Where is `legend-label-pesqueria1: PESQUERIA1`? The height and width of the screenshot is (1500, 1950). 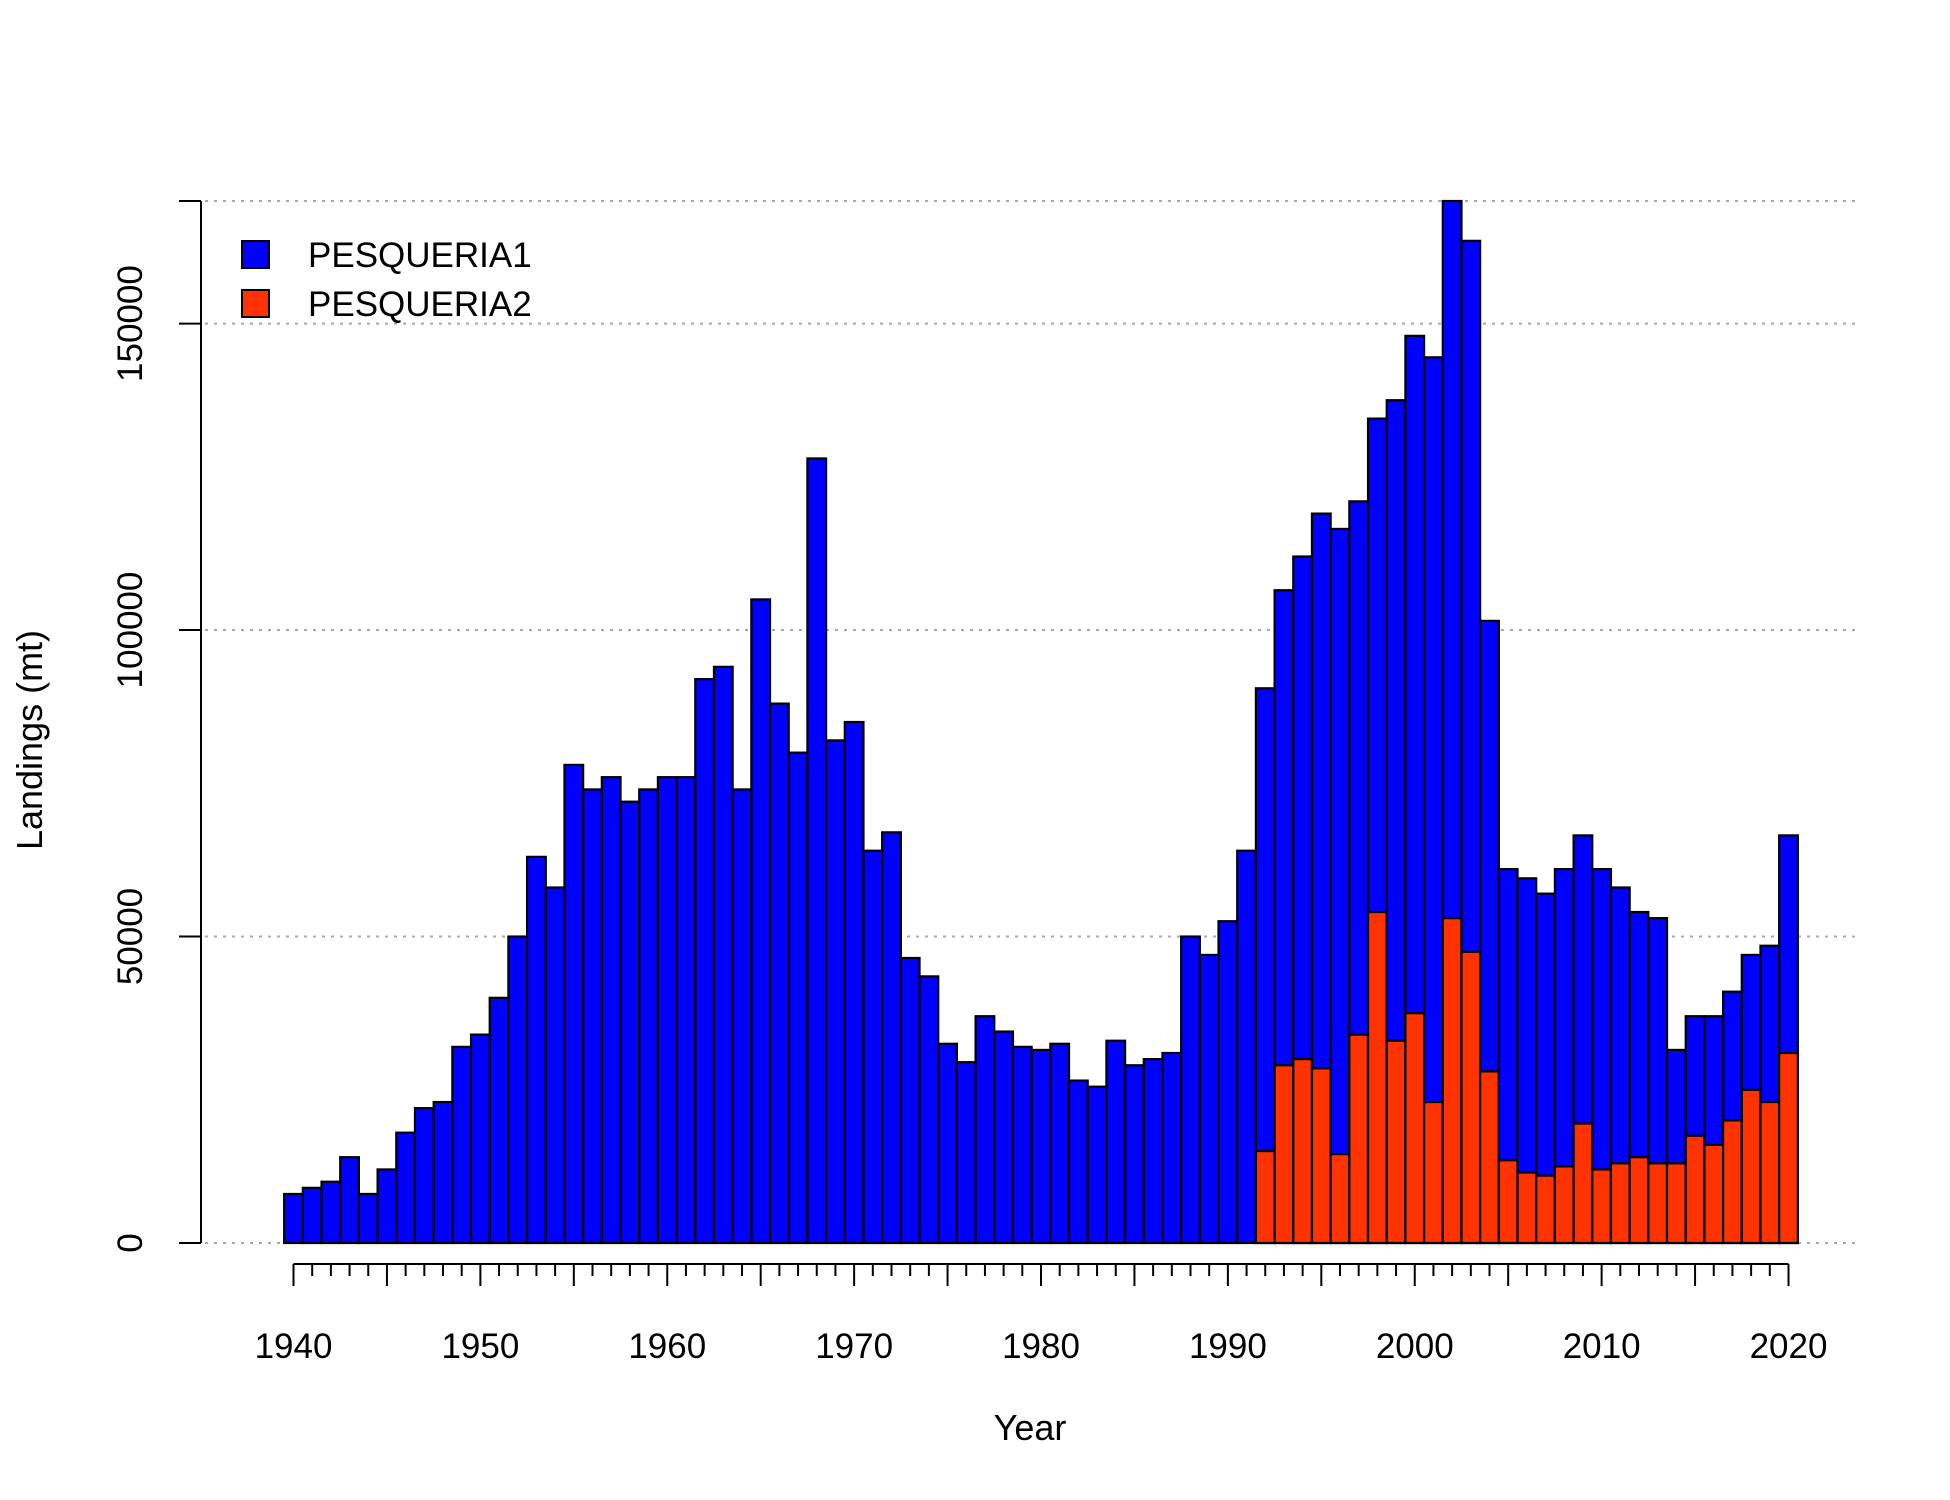 legend-label-pesqueria1: PESQUERIA1 is located at coordinates (420, 255).